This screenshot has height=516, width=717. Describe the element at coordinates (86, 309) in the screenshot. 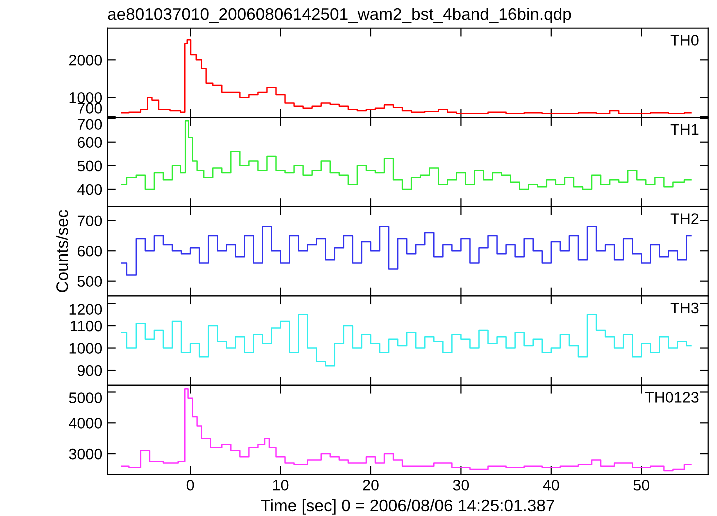

I see `y-tick-label: 1200` at that location.